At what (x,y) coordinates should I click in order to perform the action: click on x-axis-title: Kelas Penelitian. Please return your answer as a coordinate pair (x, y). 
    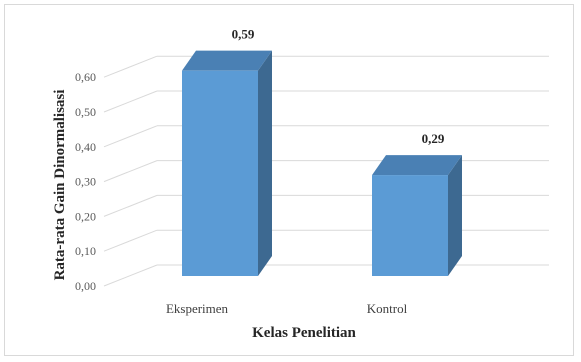
    Looking at the image, I should click on (304, 333).